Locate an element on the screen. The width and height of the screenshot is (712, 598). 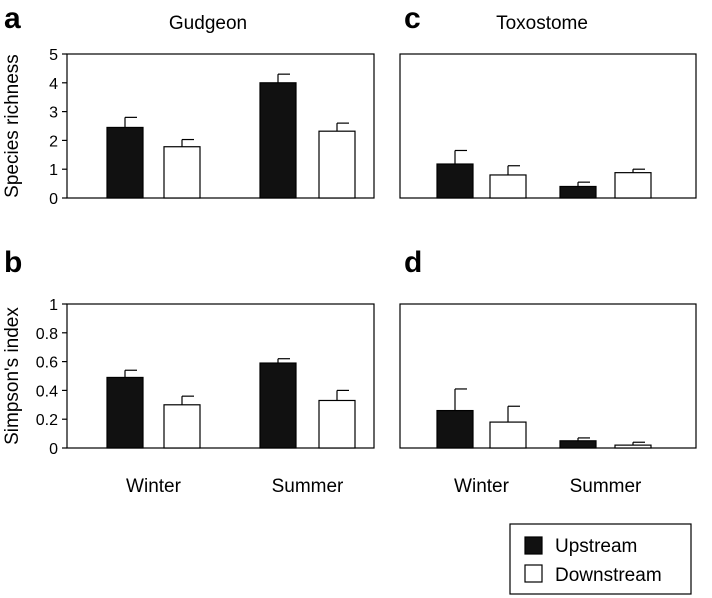
y-tick-label: 3 is located at coordinates (53, 113).